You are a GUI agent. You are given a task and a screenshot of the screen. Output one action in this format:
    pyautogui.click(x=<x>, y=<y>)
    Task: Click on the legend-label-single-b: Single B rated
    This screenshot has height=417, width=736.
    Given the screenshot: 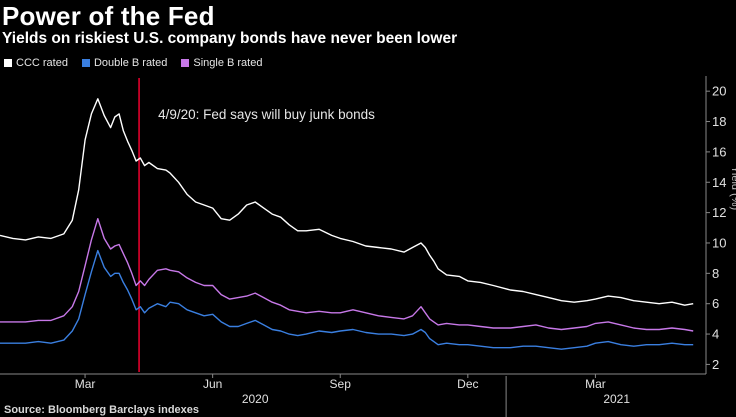 What is the action you would take?
    pyautogui.click(x=228, y=63)
    